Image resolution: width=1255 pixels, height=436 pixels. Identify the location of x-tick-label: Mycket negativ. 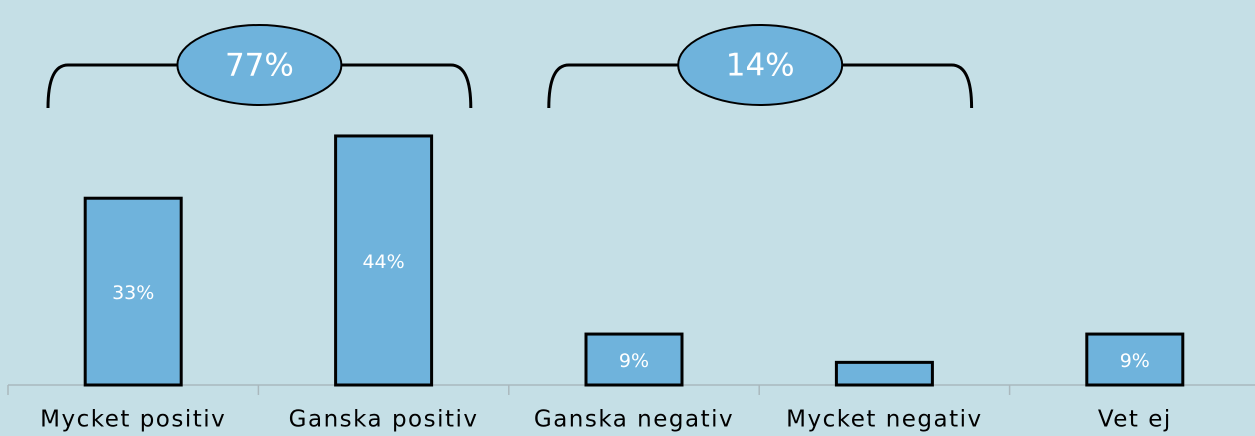
(884, 420).